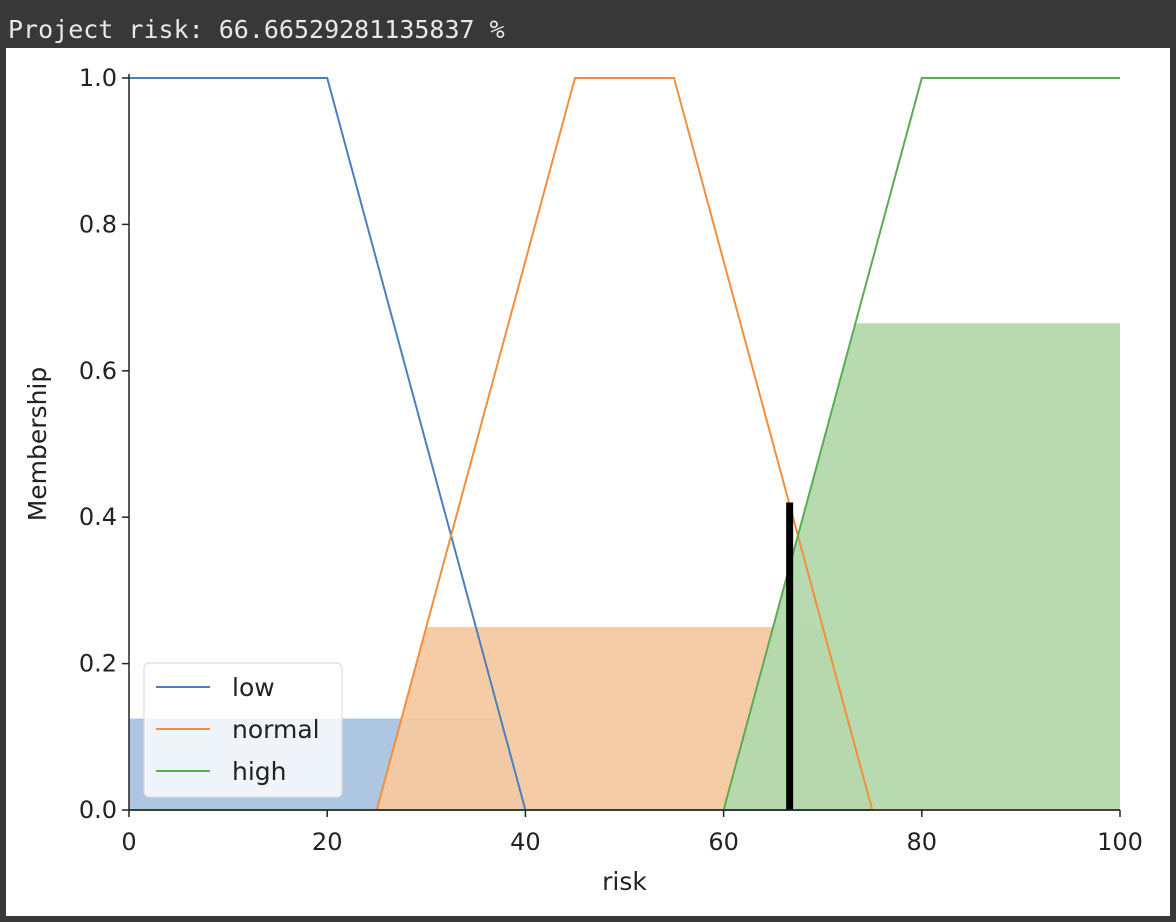  What do you see at coordinates (98, 78) in the screenshot?
I see `y-tick-label: 1.0` at bounding box center [98, 78].